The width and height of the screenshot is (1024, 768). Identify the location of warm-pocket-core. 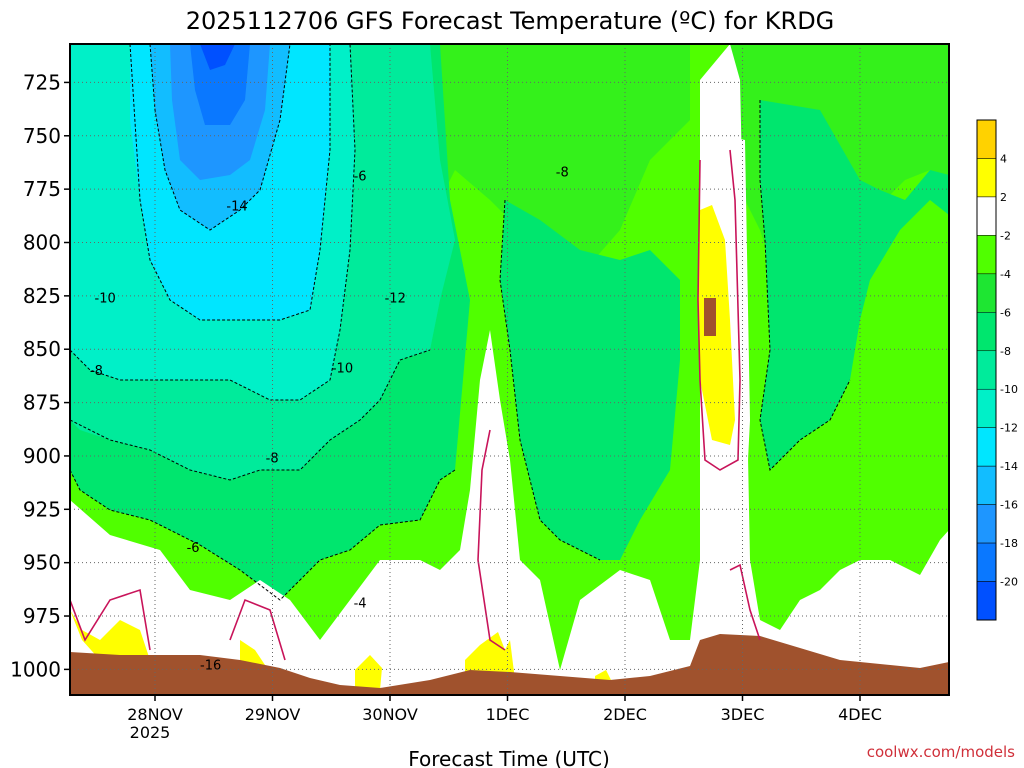
(710, 317).